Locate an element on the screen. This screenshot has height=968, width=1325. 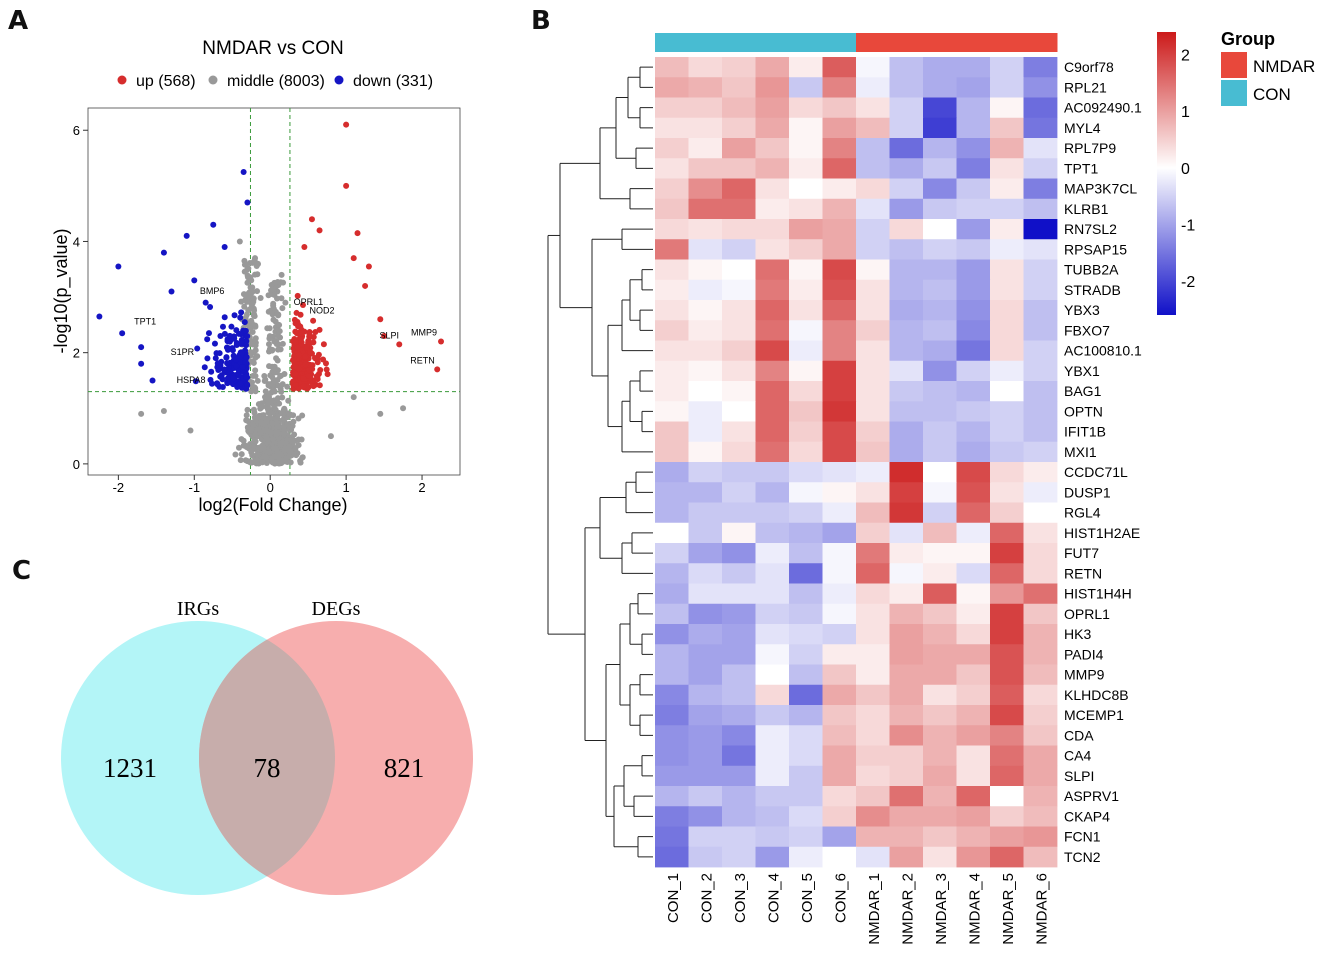
gene-label: HSPA8 is located at coordinates (191, 380).